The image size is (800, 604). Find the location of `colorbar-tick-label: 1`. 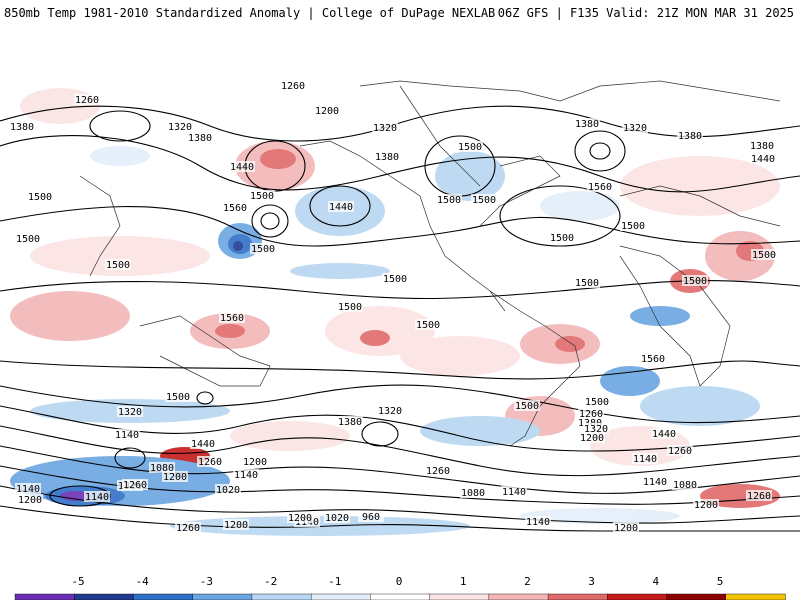

colorbar-tick-label: 1 is located at coordinates (463, 581).